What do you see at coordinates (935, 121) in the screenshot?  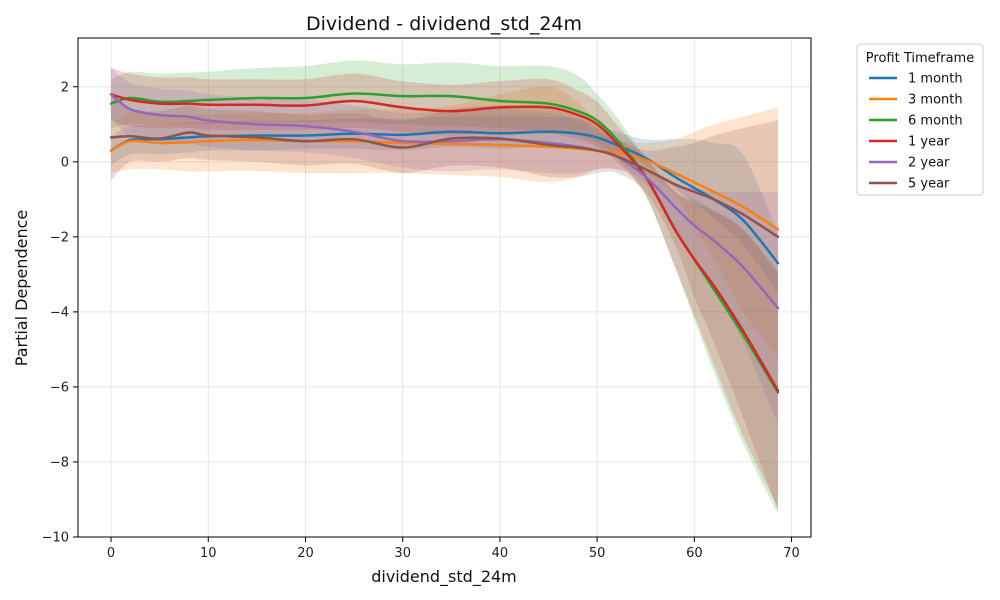 I see `legend-label: 6 month` at bounding box center [935, 121].